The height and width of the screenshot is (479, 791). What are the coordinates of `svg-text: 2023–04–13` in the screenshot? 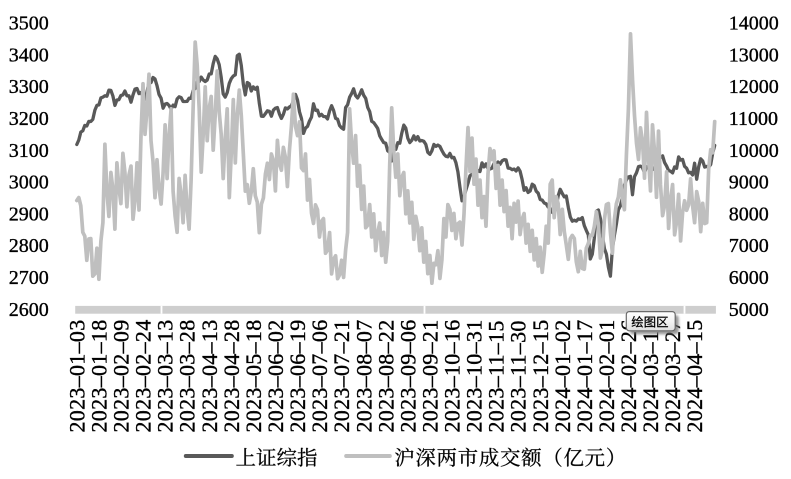 It's located at (209, 376).